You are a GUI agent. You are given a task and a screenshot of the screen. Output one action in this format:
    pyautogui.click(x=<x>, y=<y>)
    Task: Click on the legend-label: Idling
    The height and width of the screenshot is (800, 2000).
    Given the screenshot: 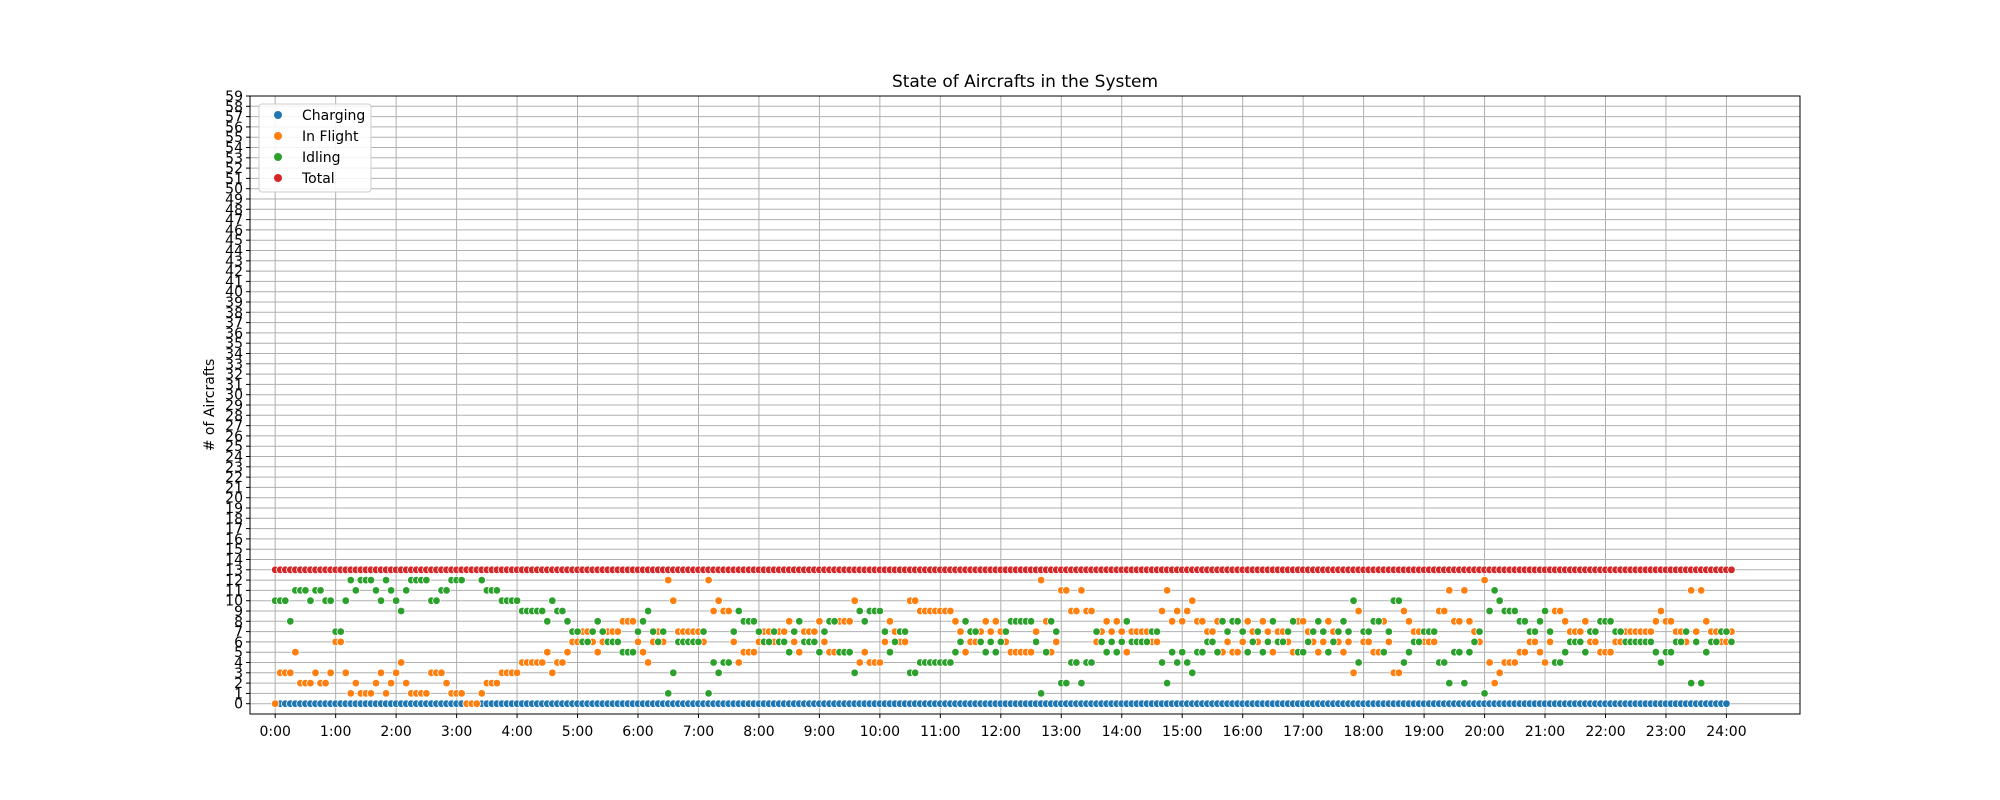 What is the action you would take?
    pyautogui.click(x=321, y=158)
    